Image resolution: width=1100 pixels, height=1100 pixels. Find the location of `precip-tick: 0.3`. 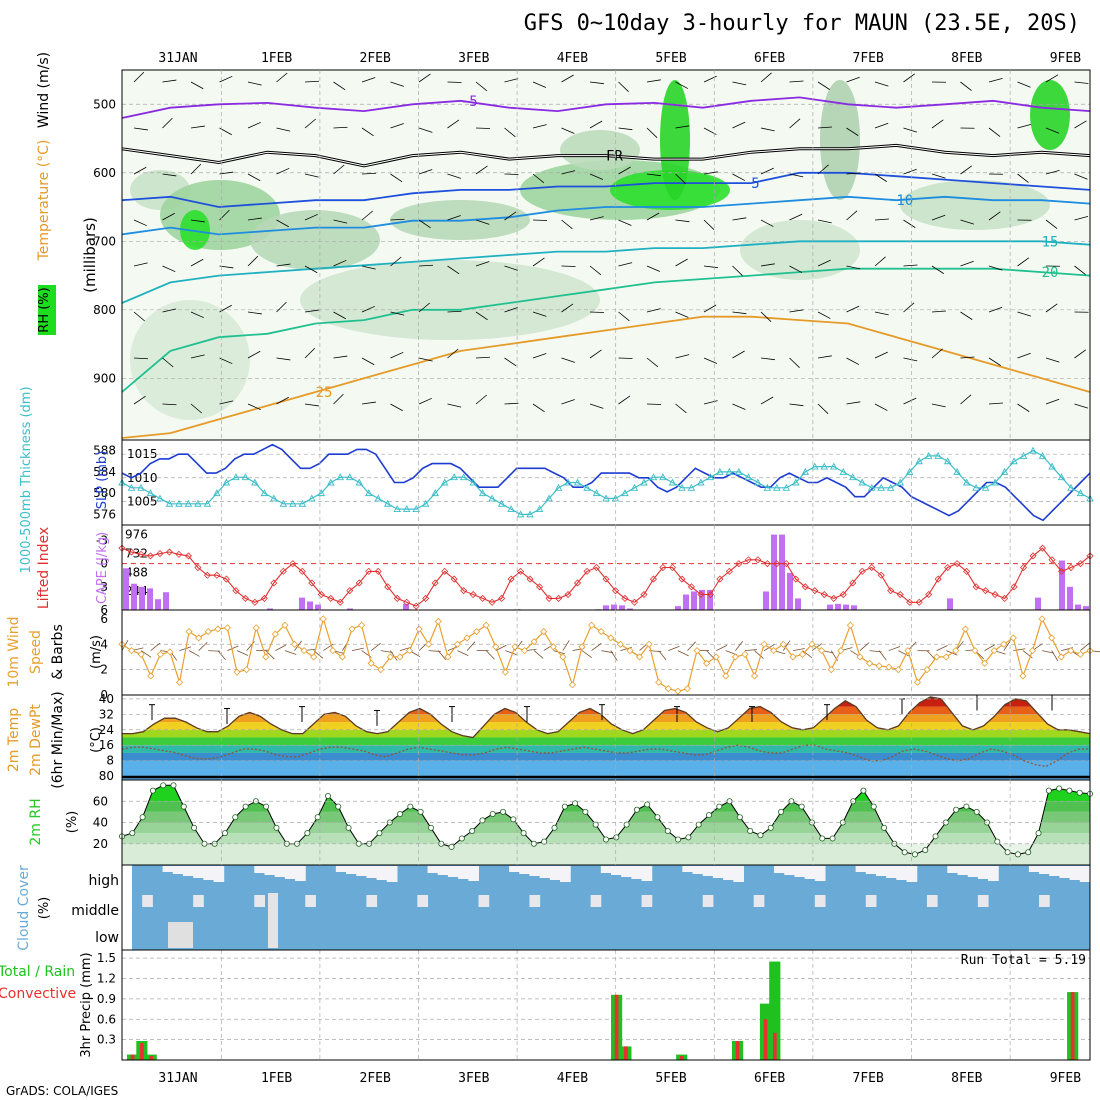

precip-tick: 0.3 is located at coordinates (106, 1040).